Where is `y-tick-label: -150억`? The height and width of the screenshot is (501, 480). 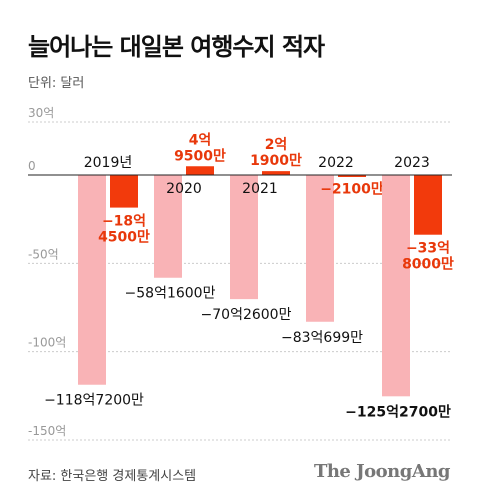
y-tick-label: -150억 is located at coordinates (47, 431).